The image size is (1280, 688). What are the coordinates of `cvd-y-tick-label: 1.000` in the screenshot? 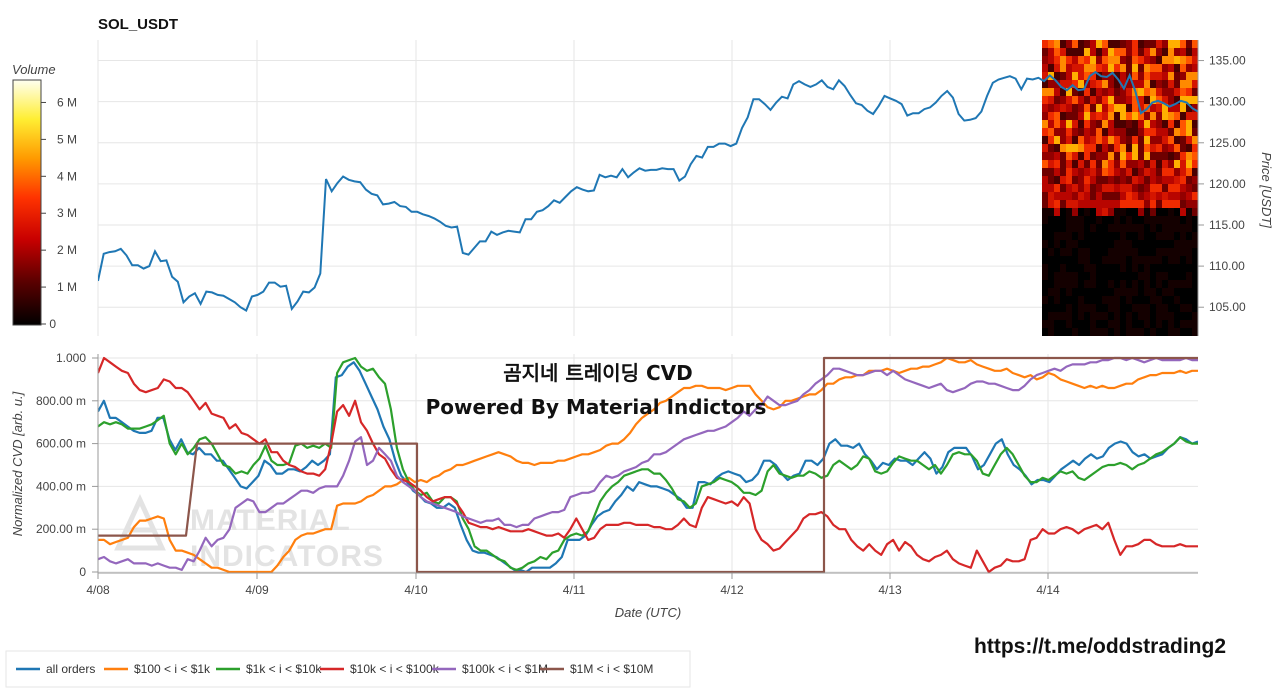 It's located at (71, 358).